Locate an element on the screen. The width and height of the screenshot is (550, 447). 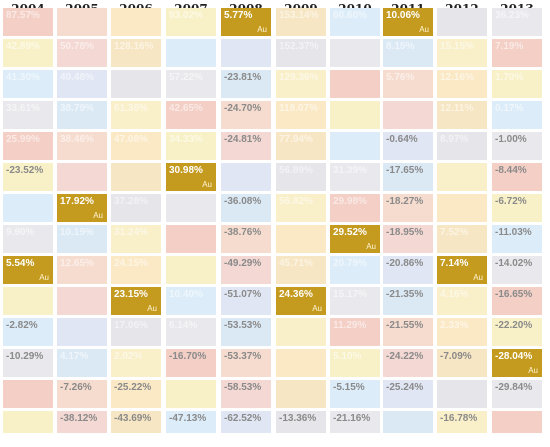
table-cell: 6.14% is located at coordinates (191, 332).